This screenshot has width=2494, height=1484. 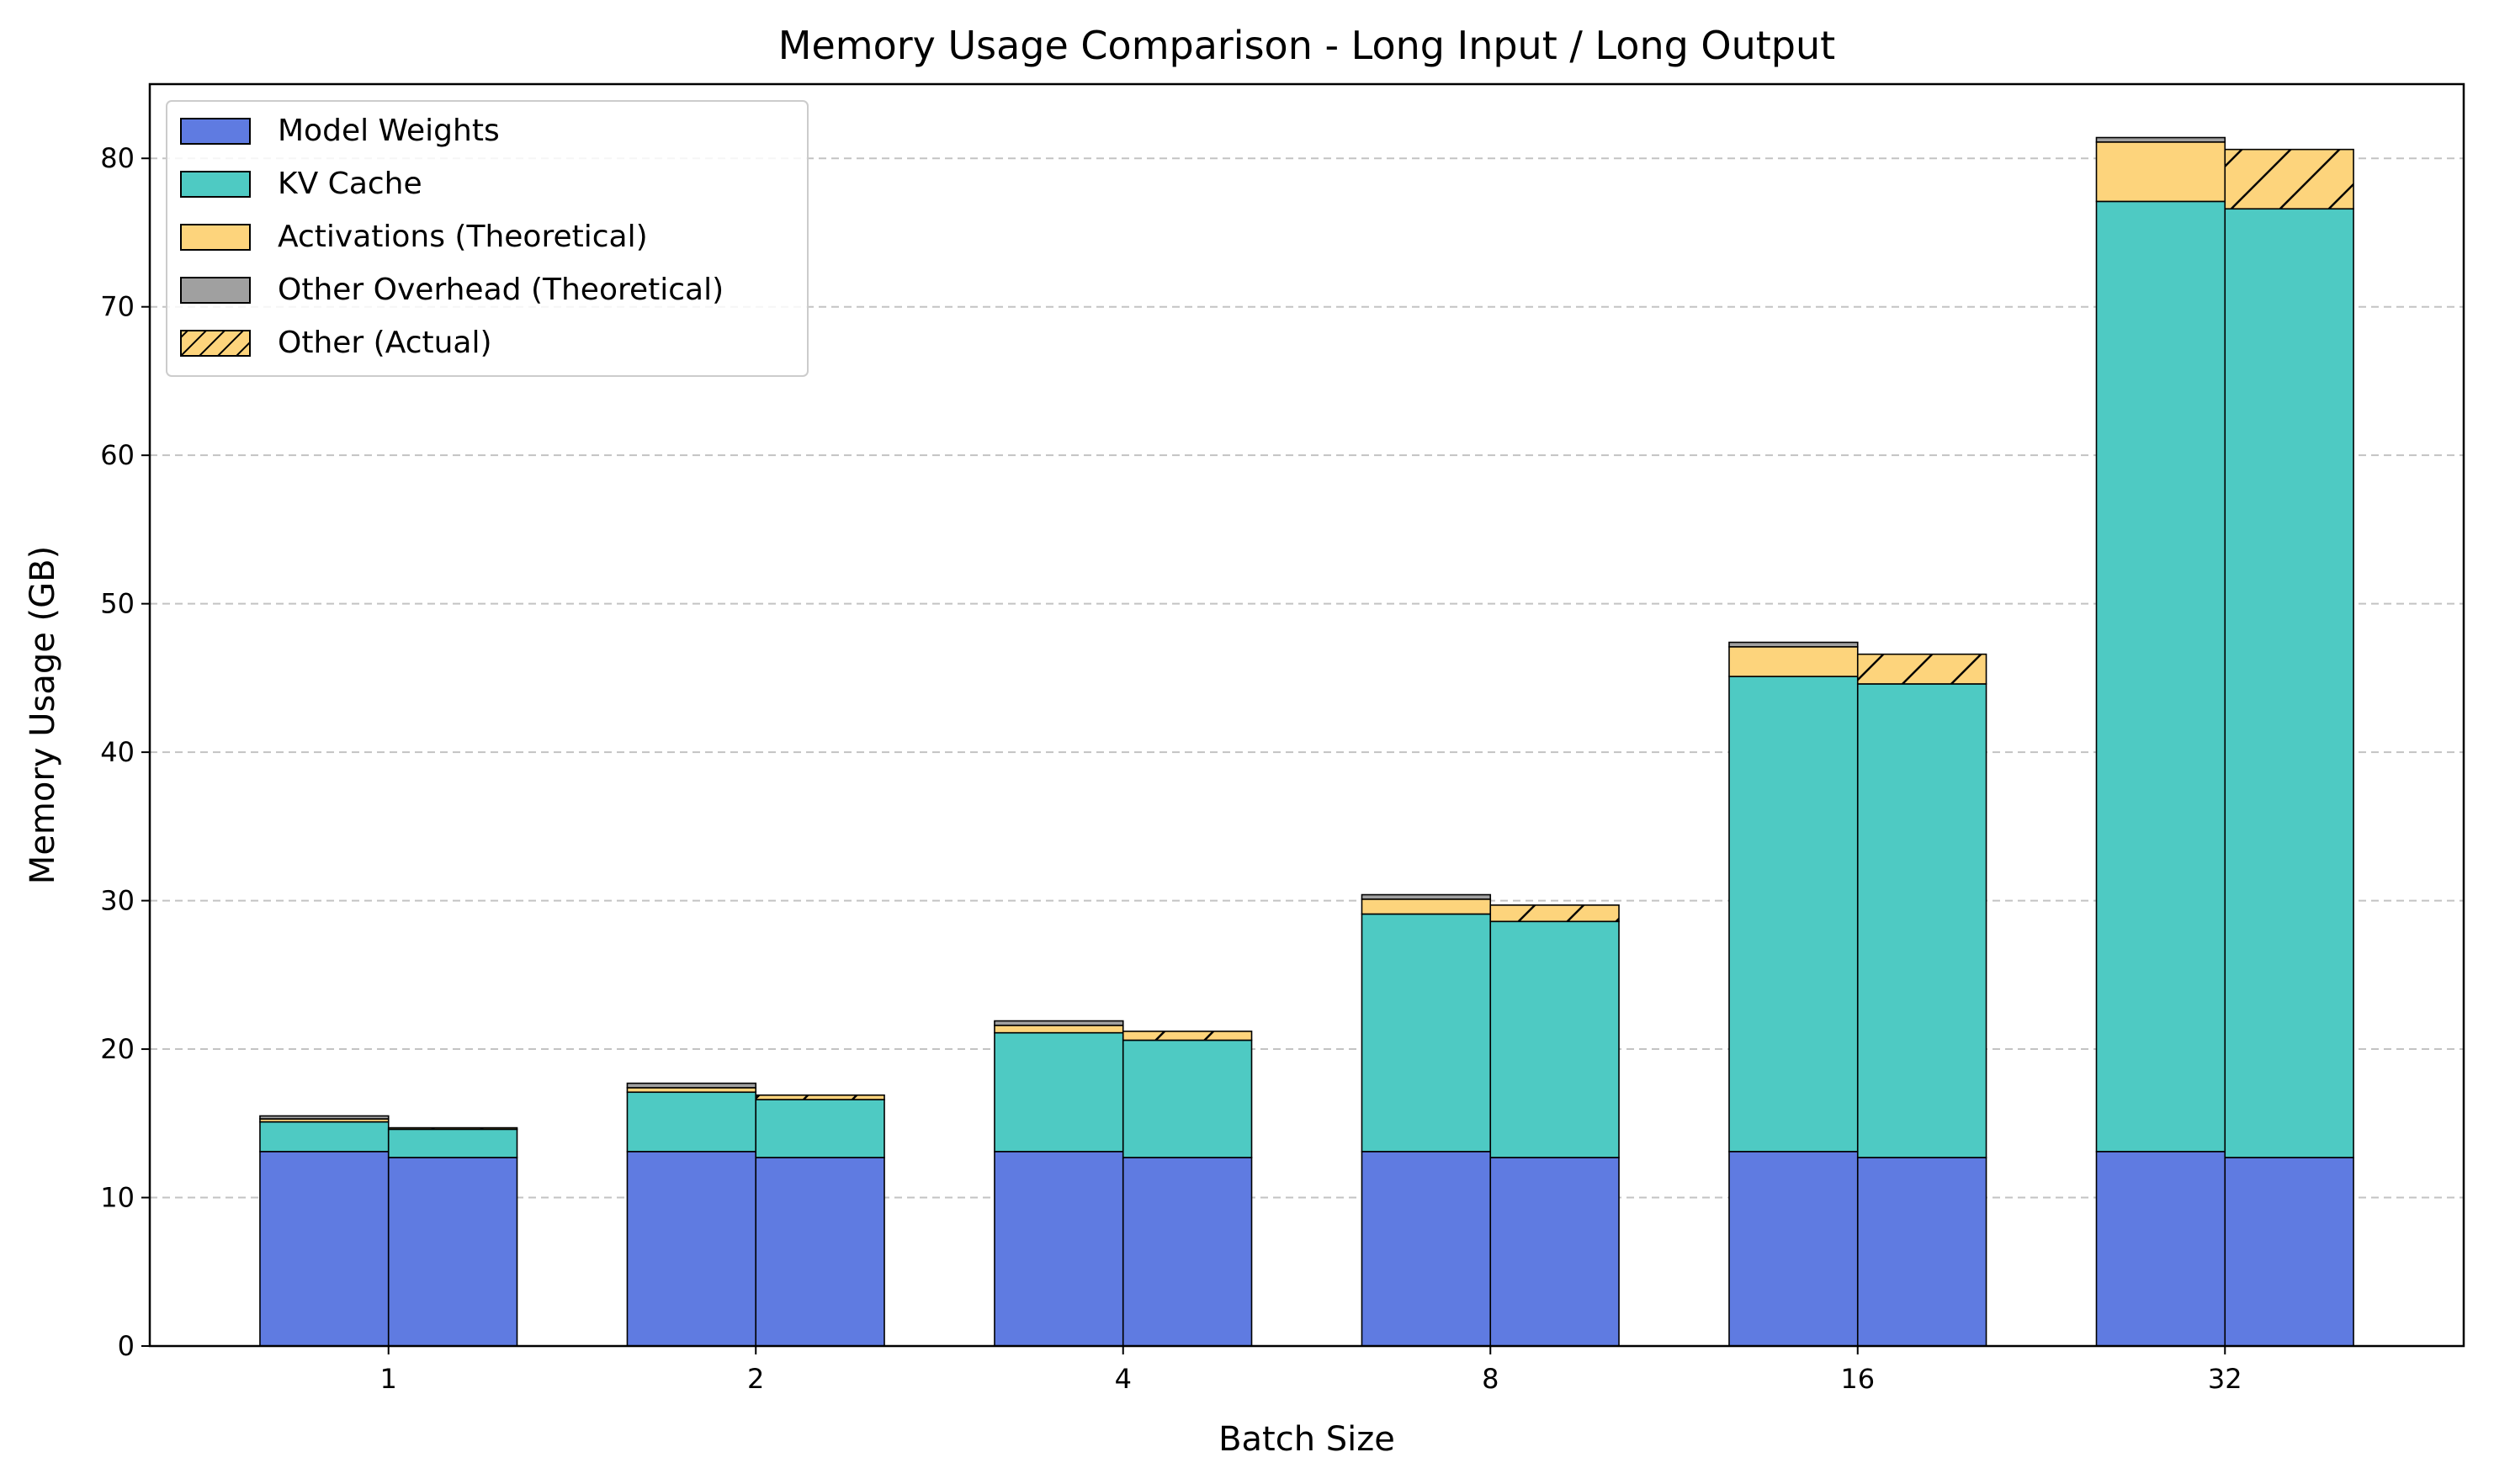 What do you see at coordinates (1123, 1379) in the screenshot?
I see `x-tick-label-4: 4` at bounding box center [1123, 1379].